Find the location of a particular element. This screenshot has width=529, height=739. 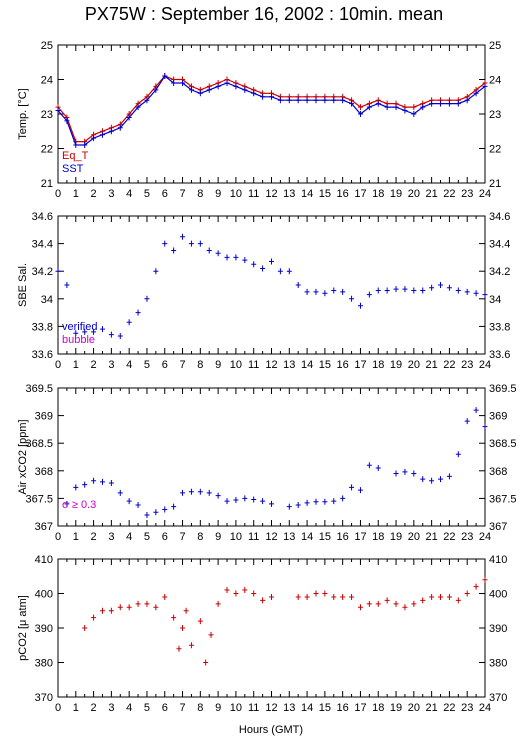

y-tick-label-left: 33.8 is located at coordinates (42, 327).